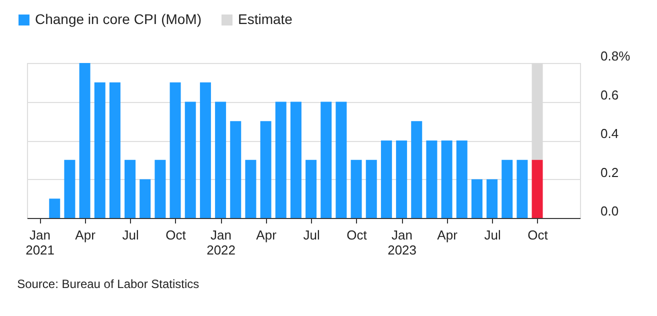 The width and height of the screenshot is (657, 316). I want to click on legend-label: Estimate, so click(265, 19).